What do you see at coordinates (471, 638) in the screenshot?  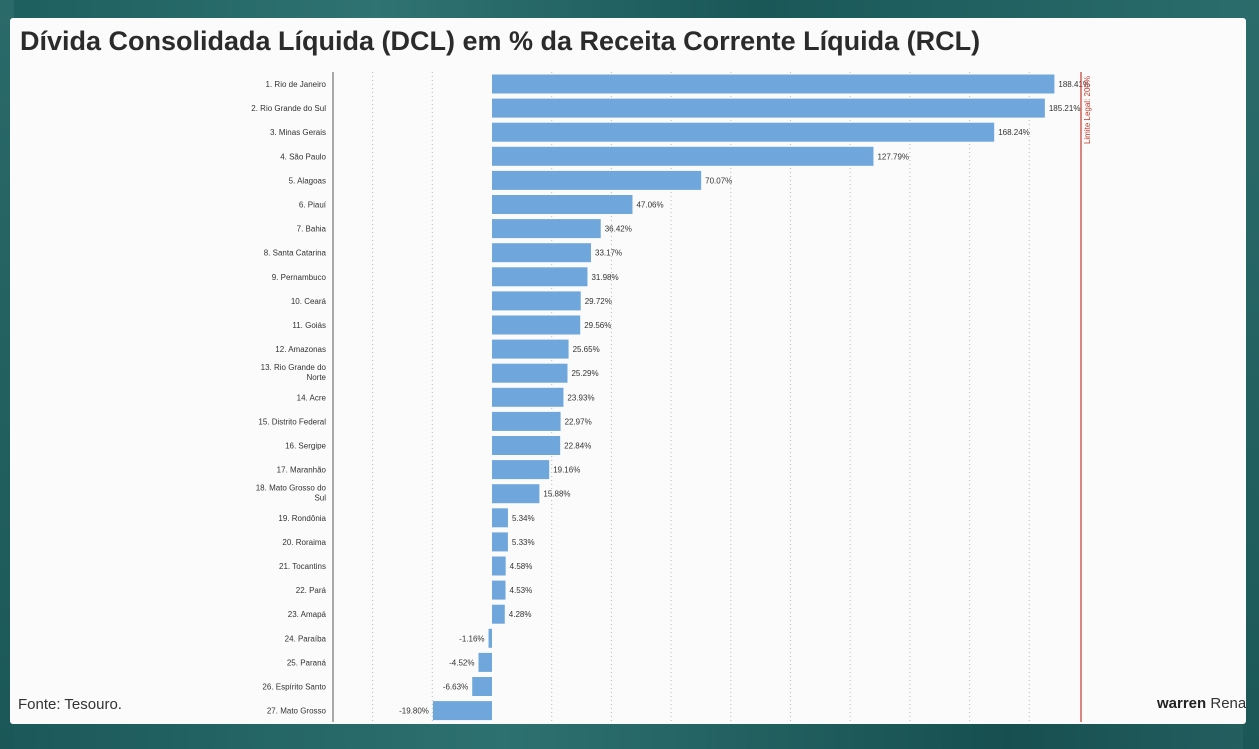 I see `value-label: -1.16%` at bounding box center [471, 638].